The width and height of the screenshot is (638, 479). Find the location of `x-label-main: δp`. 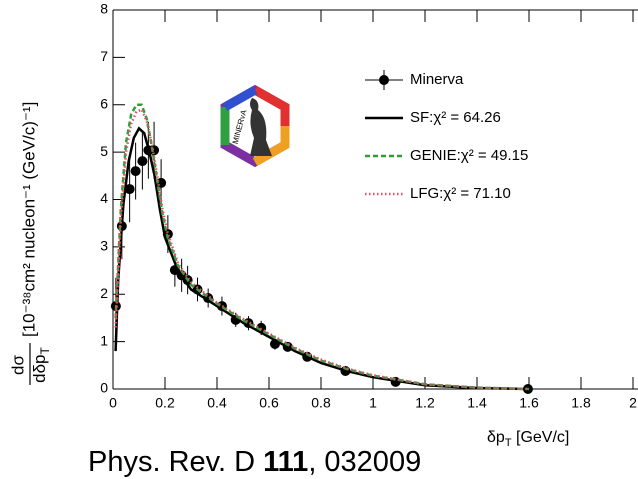

x-label-main: δp is located at coordinates (496, 437).